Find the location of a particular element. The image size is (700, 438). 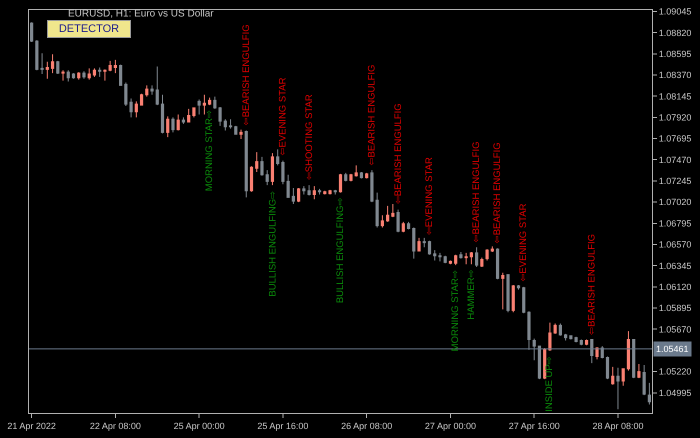

x-tick-label: 27 Apr 00:00 is located at coordinates (450, 425).